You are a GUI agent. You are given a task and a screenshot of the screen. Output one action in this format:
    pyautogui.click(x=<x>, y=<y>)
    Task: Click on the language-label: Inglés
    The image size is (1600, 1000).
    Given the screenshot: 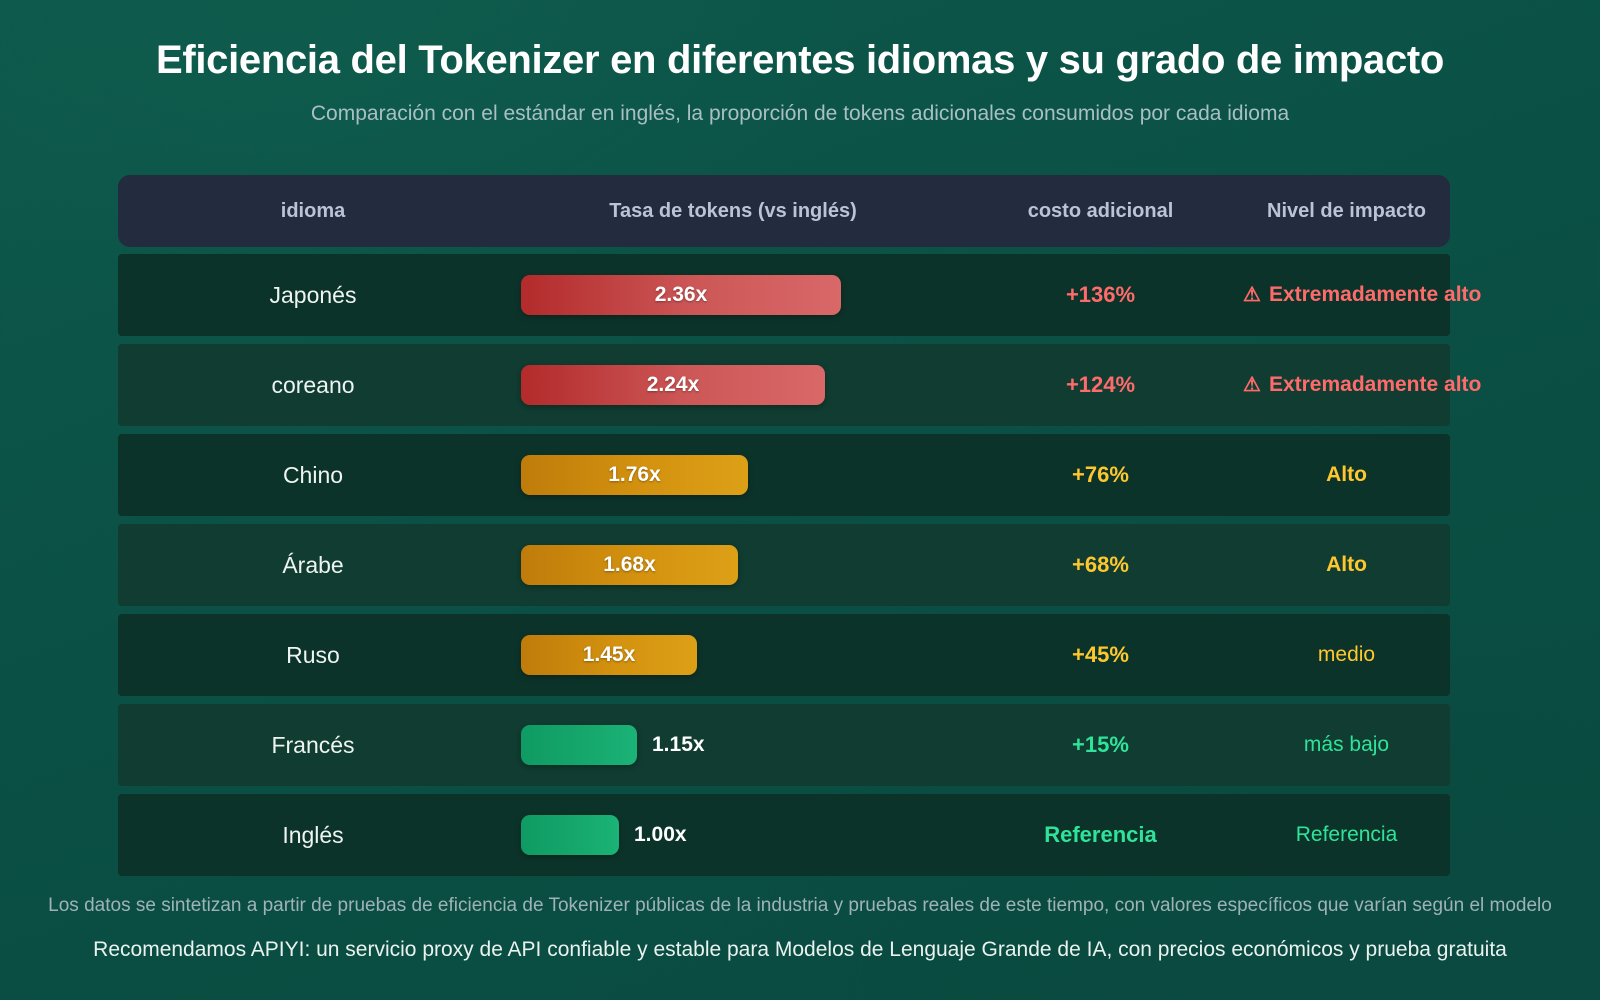 What is the action you would take?
    pyautogui.click(x=313, y=834)
    